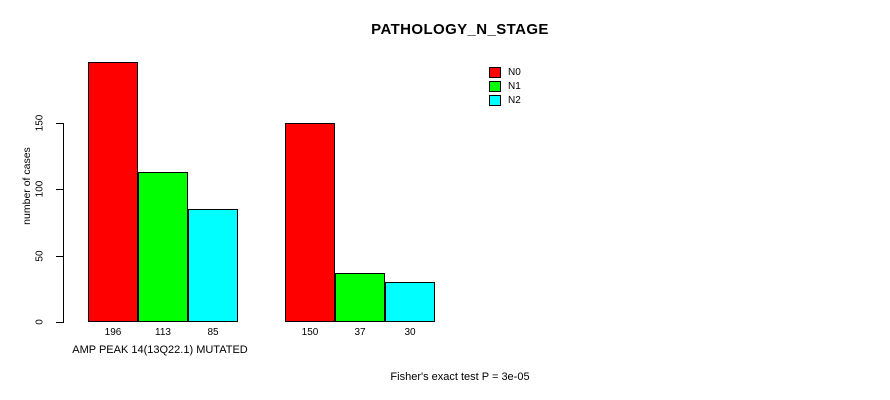 This screenshot has height=400, width=890. What do you see at coordinates (213, 332) in the screenshot?
I see `bar-value-label: 85` at bounding box center [213, 332].